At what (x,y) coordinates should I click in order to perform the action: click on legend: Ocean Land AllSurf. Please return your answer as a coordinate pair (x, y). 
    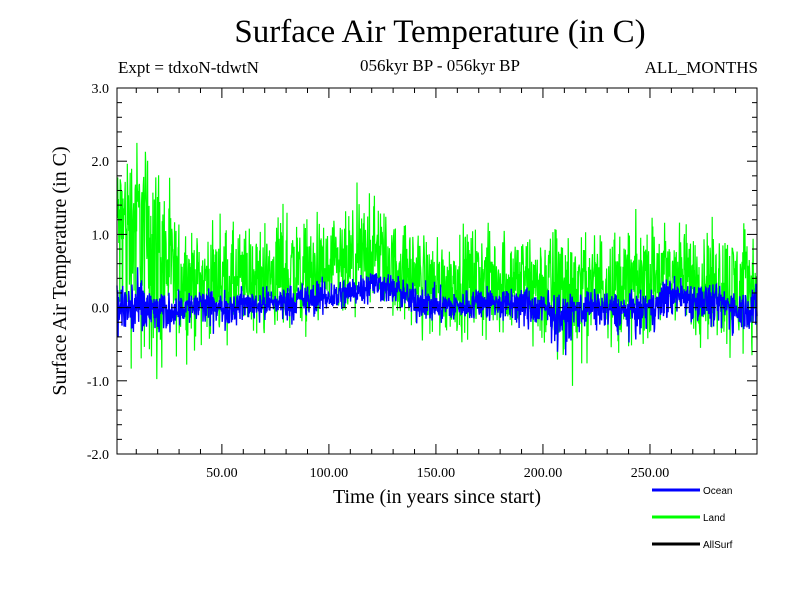
    Looking at the image, I should click on (692, 518).